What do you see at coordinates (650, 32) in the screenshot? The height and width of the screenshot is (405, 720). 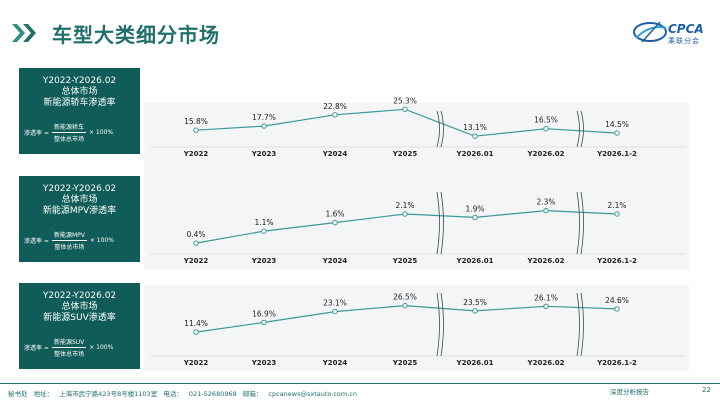 I see `cpca-logo-icon` at bounding box center [650, 32].